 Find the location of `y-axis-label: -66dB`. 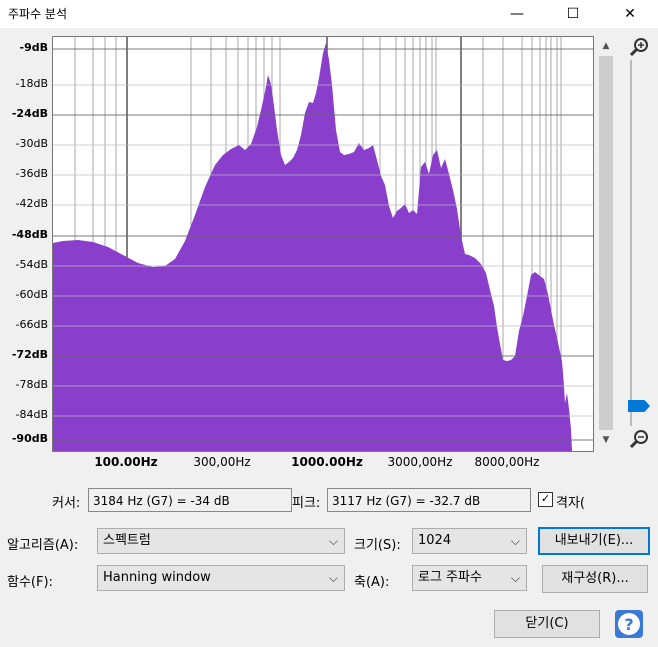

y-axis-label: -66dB is located at coordinates (32, 324).